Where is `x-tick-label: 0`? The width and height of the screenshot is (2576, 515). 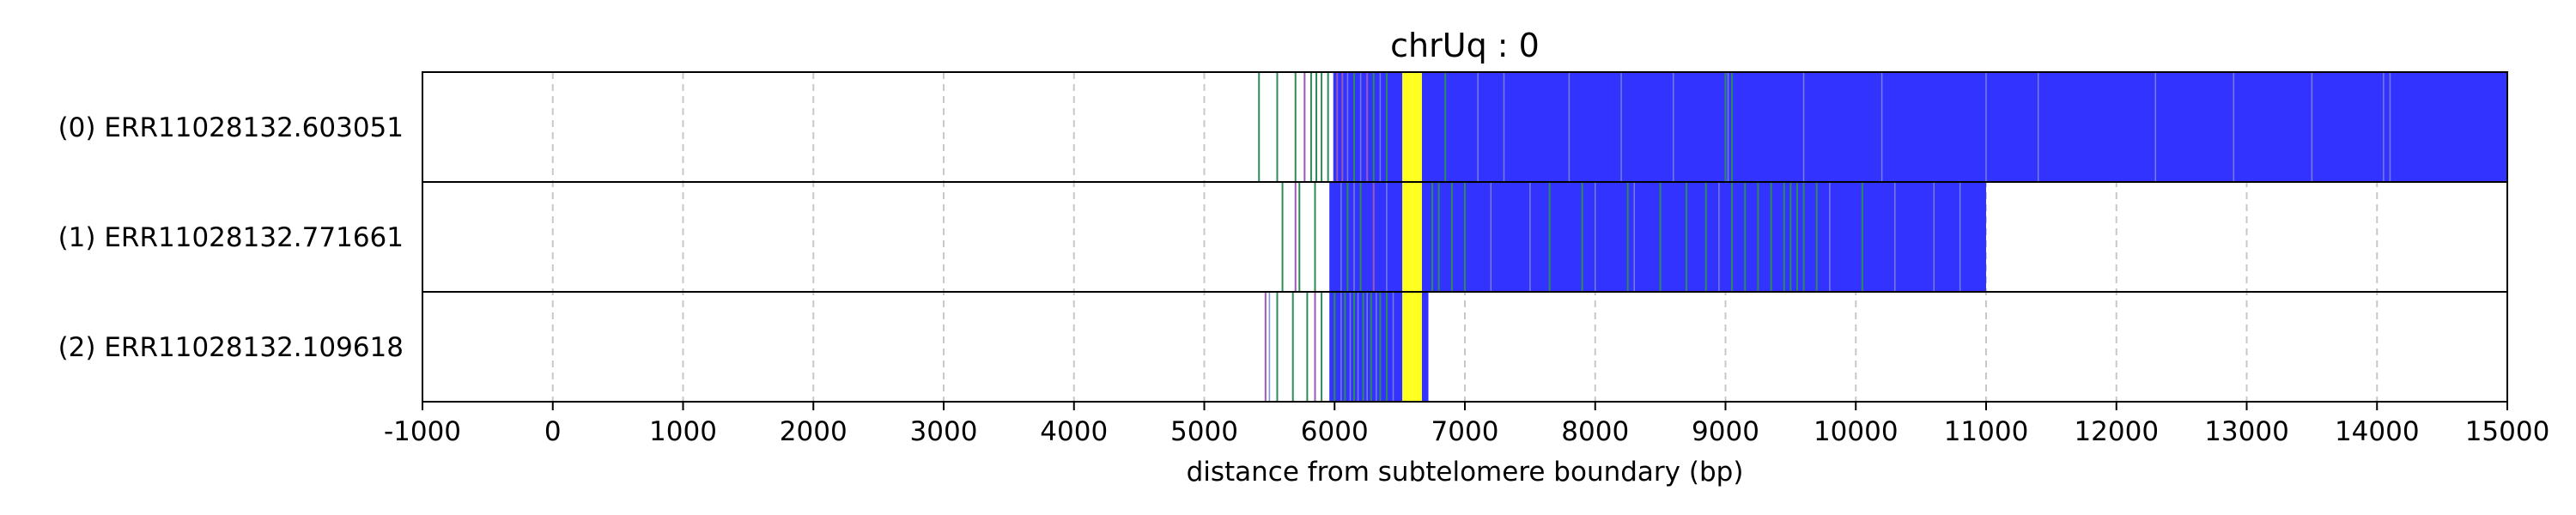
x-tick-label: 0 is located at coordinates (553, 431).